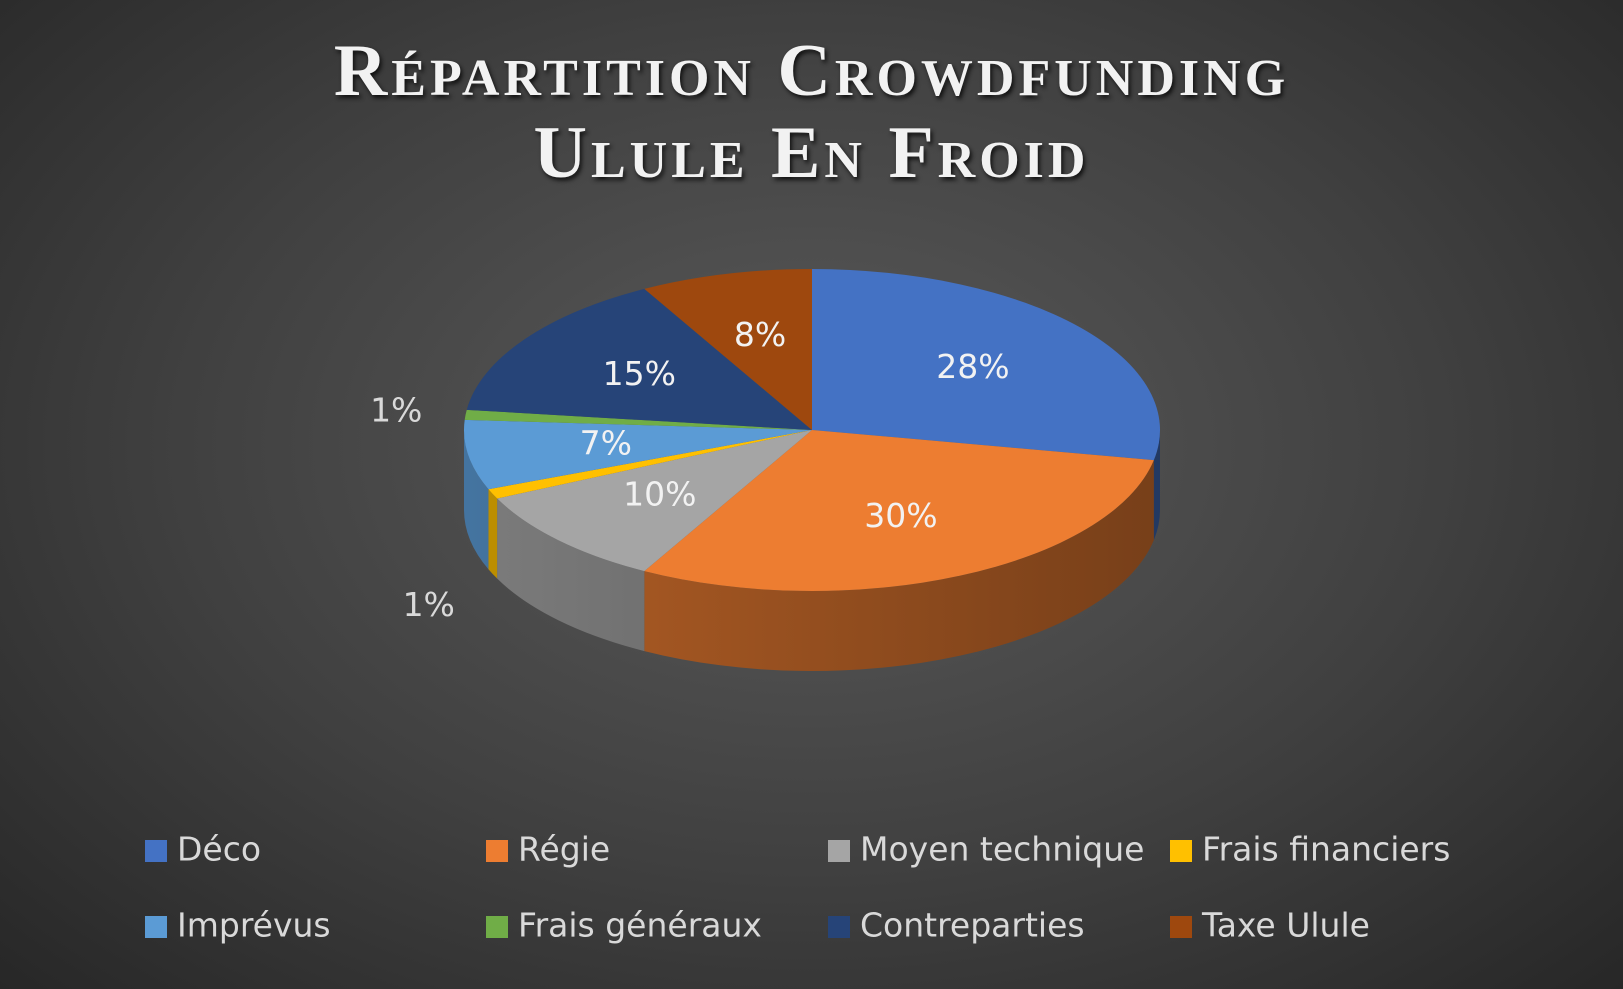  I want to click on data-label: 10%, so click(659, 494).